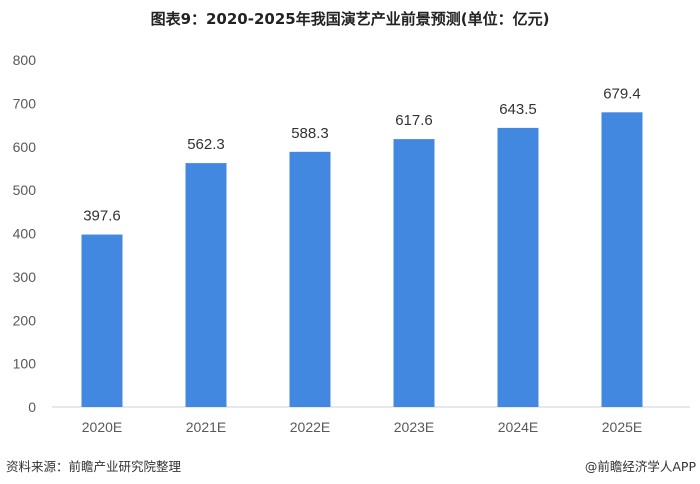 The height and width of the screenshot is (484, 700). Describe the element at coordinates (310, 279) in the screenshot. I see `bar-2022E` at that location.